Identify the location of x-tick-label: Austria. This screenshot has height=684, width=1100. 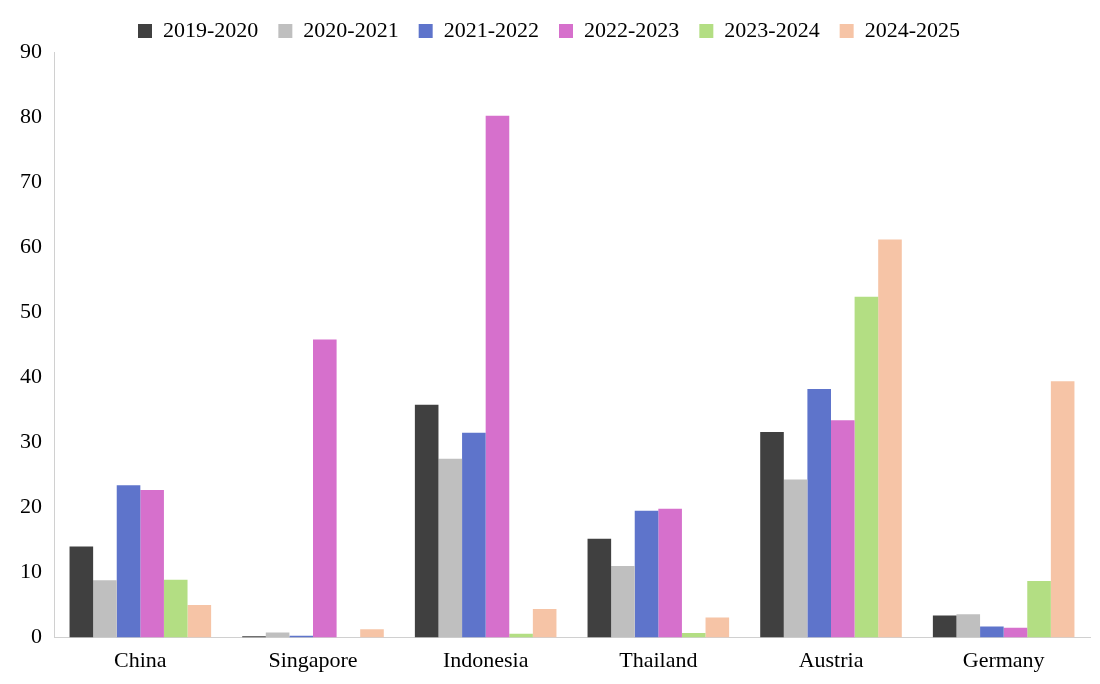
(831, 659).